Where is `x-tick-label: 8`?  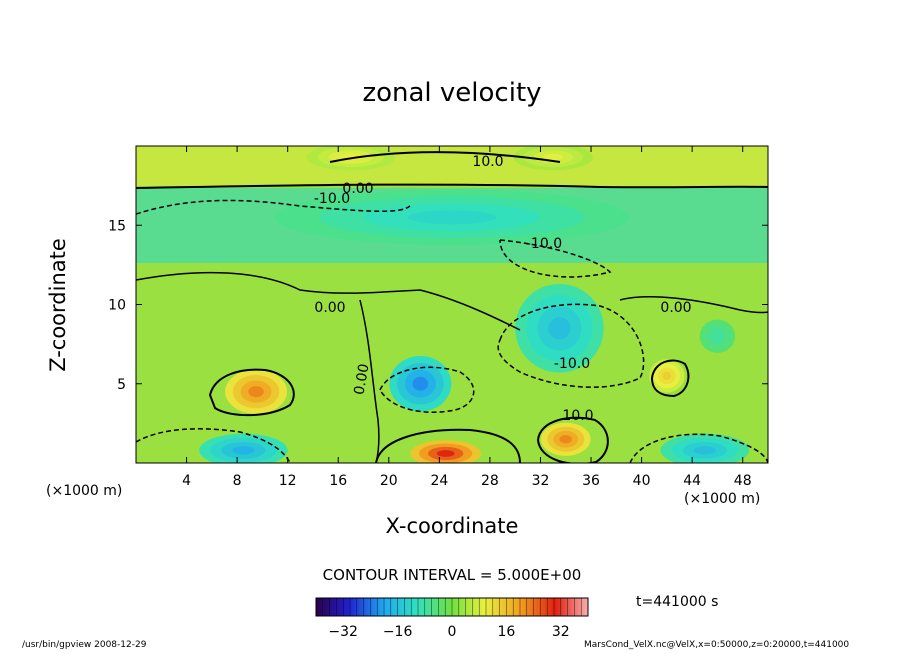 x-tick-label: 8 is located at coordinates (237, 481).